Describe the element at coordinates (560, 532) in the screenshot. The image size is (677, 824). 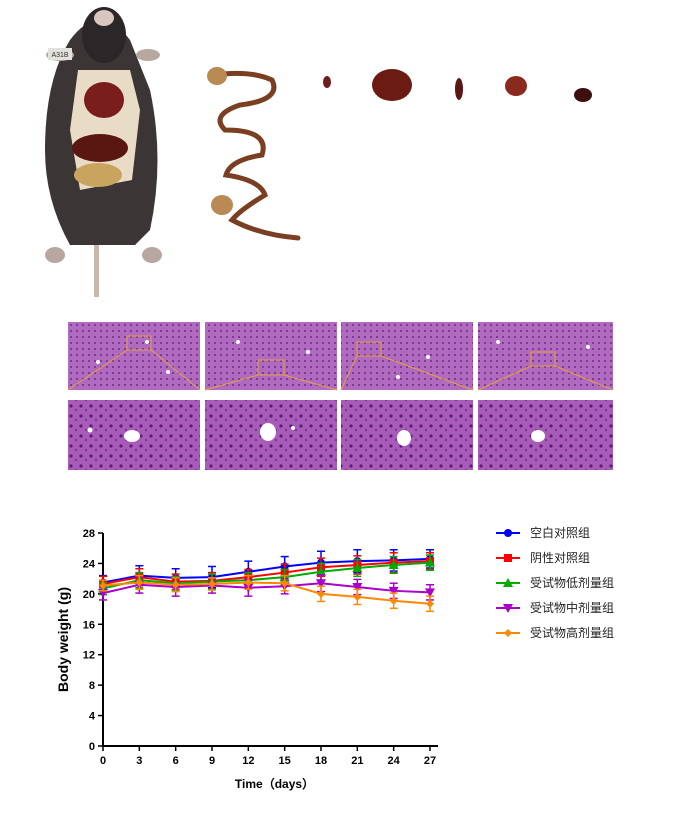
I see `legend-label: 空白对照组` at that location.